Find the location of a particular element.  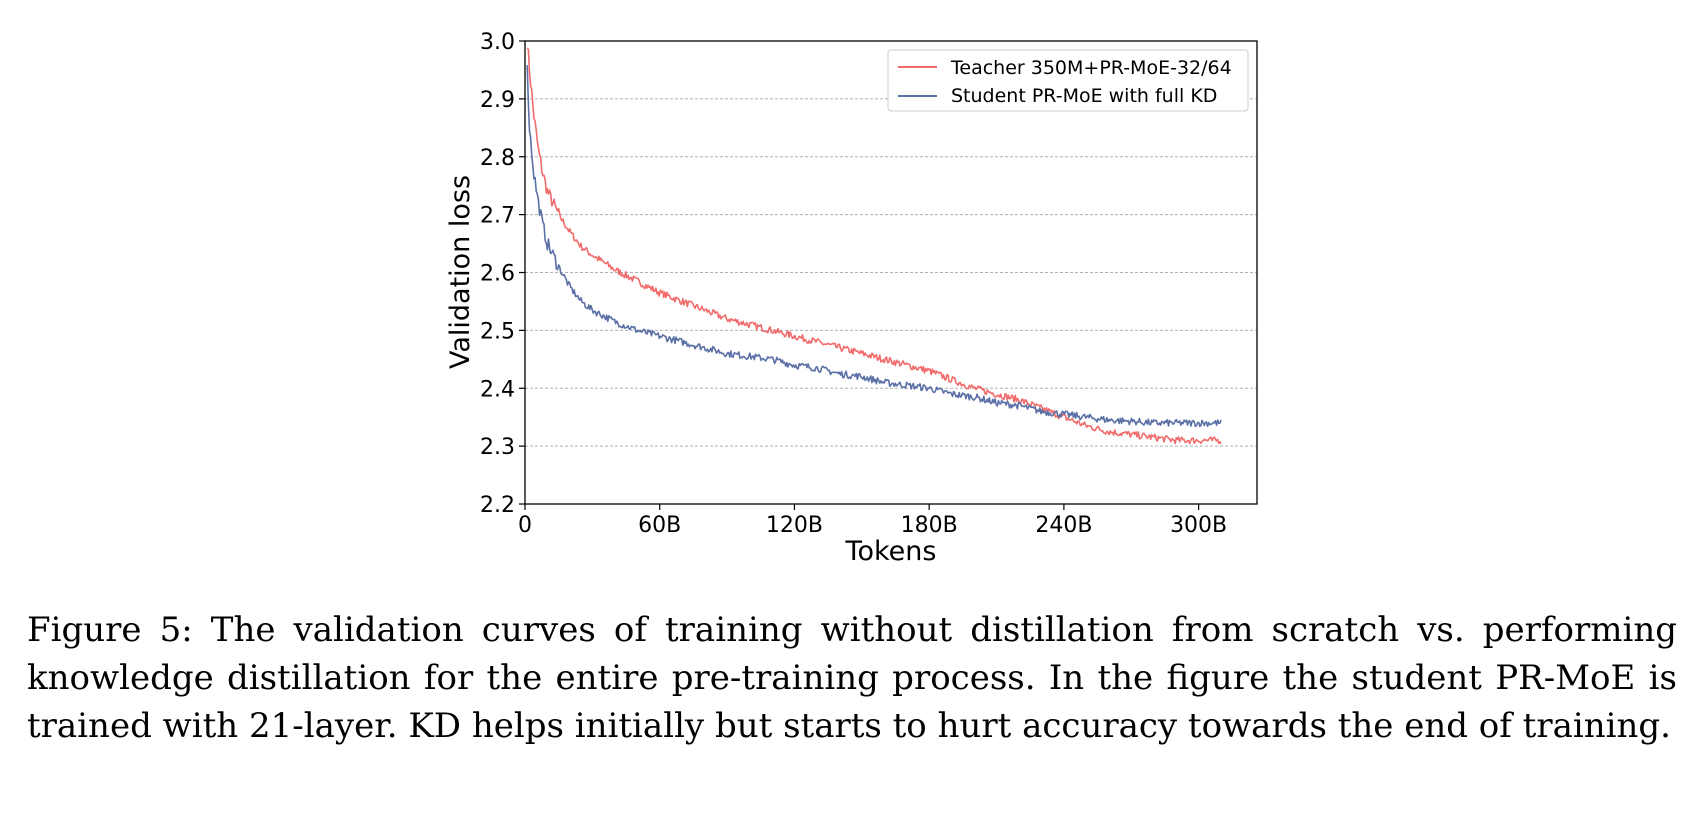

y-tick-label: 2.4 is located at coordinates (497, 389).